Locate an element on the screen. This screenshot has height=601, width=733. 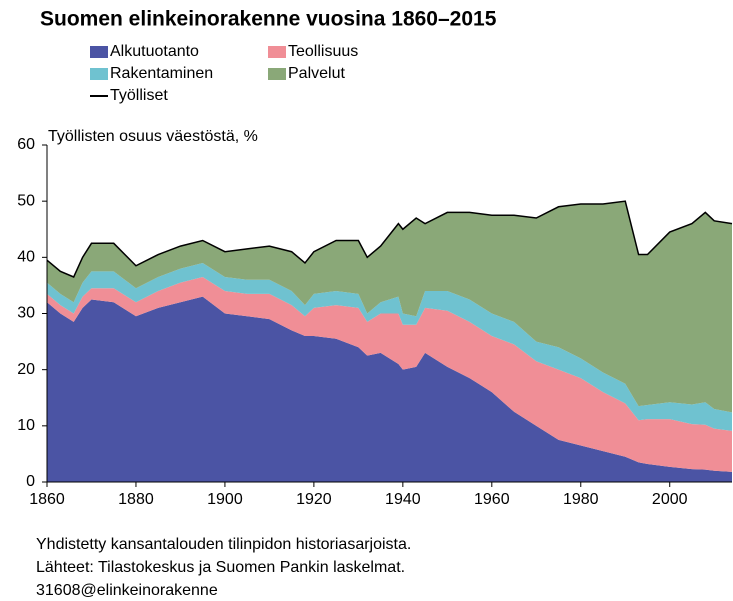
x-tick-label: 1960 is located at coordinates (492, 499).